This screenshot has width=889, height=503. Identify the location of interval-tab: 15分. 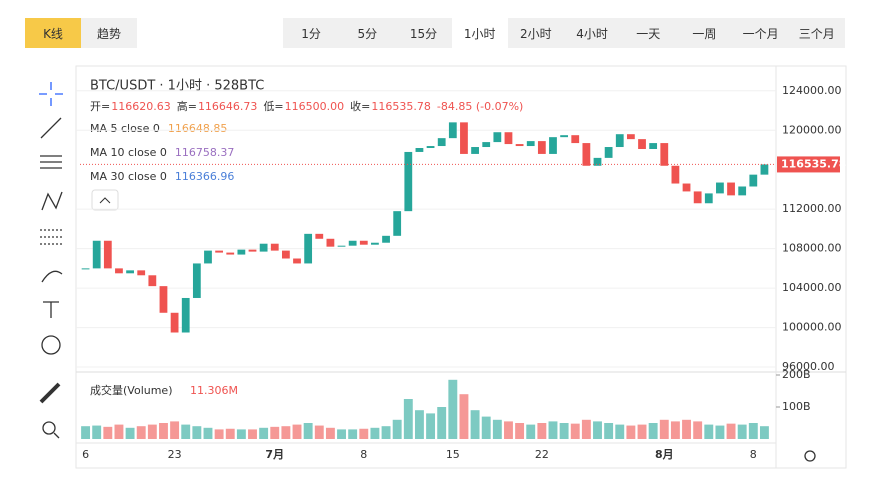
(423, 33).